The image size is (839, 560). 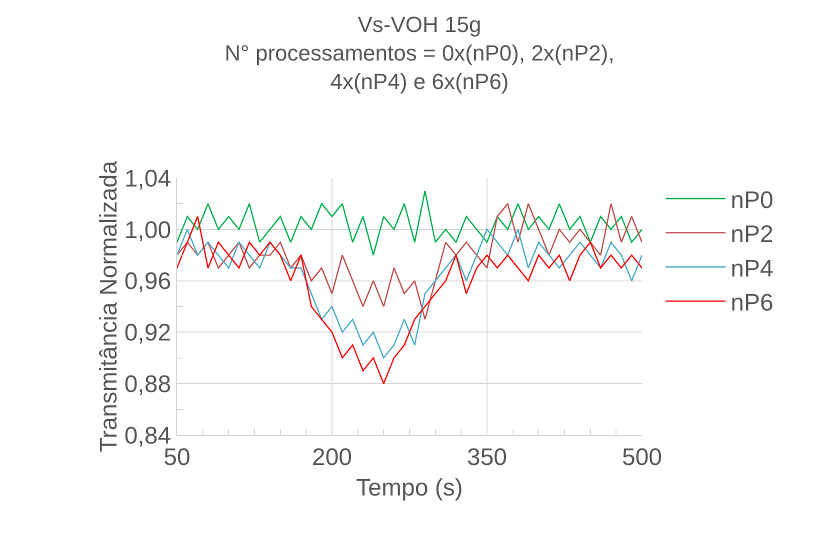 What do you see at coordinates (642, 457) in the screenshot?
I see `x-tick-label: 500` at bounding box center [642, 457].